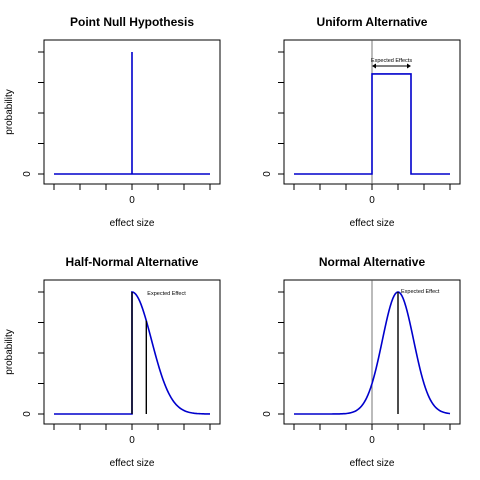  I want to click on chart-title: Normal Alternative, so click(372, 262).